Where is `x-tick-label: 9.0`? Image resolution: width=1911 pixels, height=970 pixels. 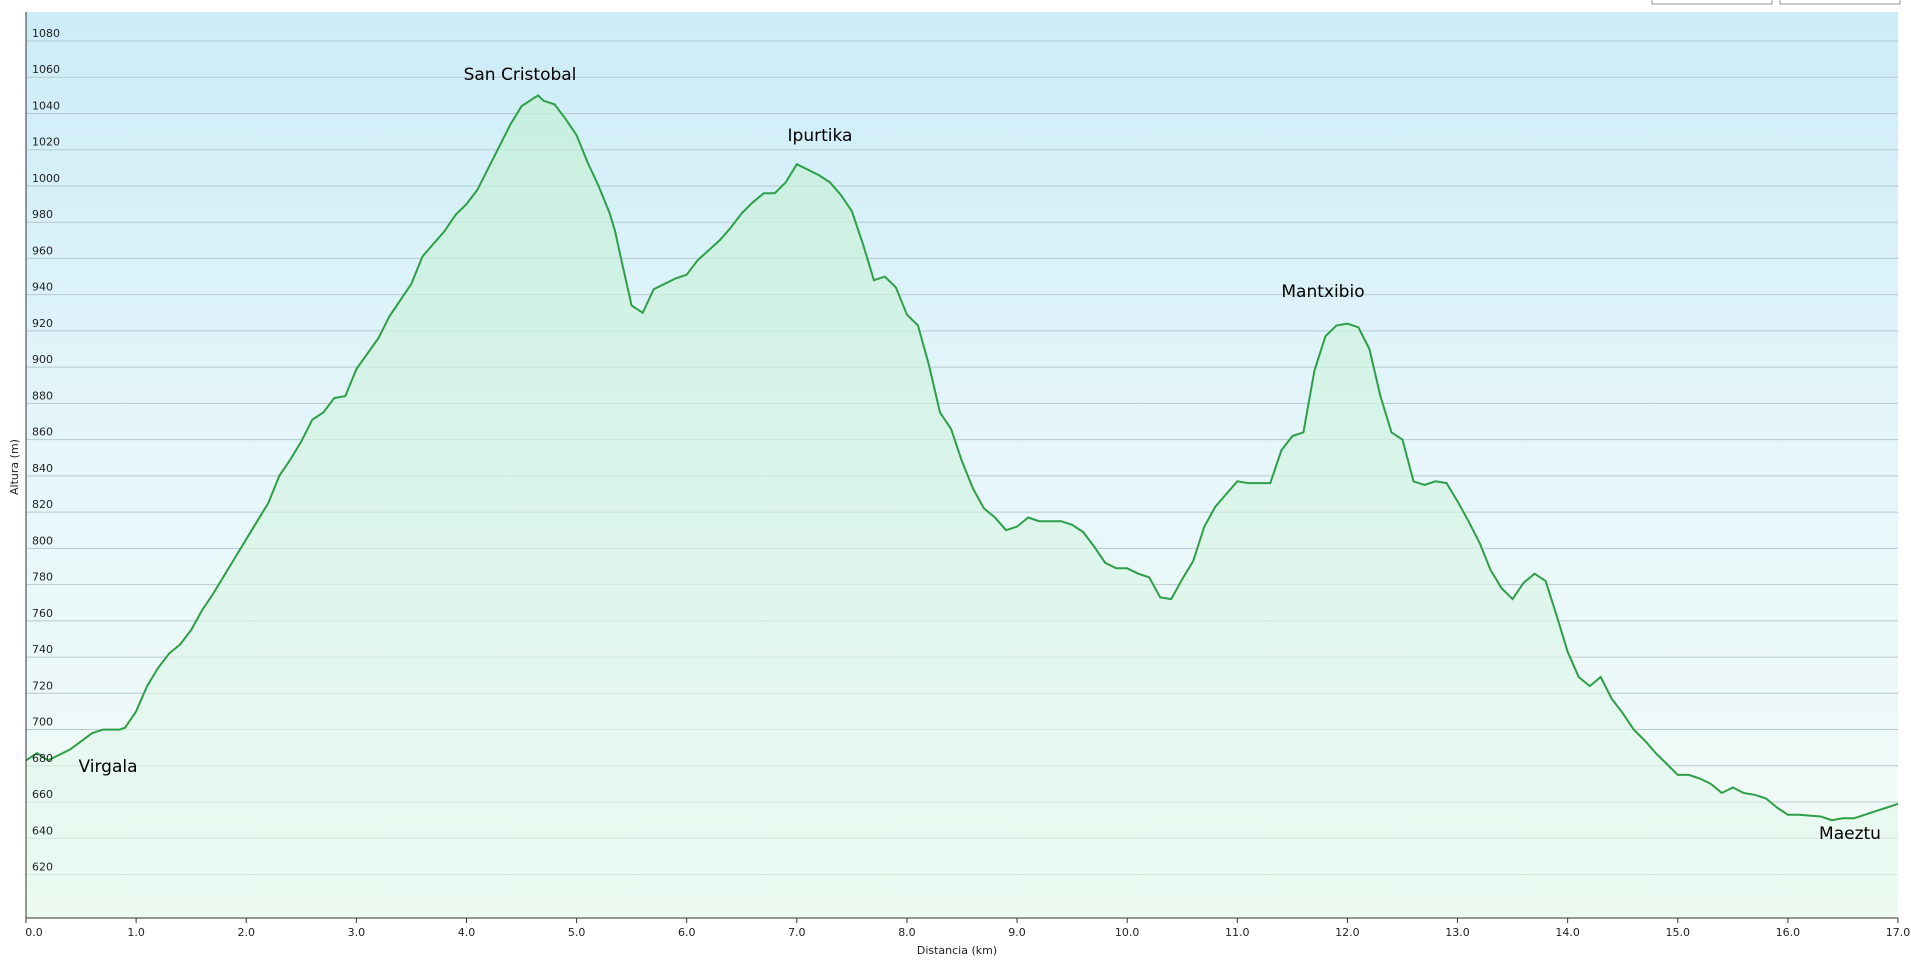 x-tick-label: 9.0 is located at coordinates (1017, 932).